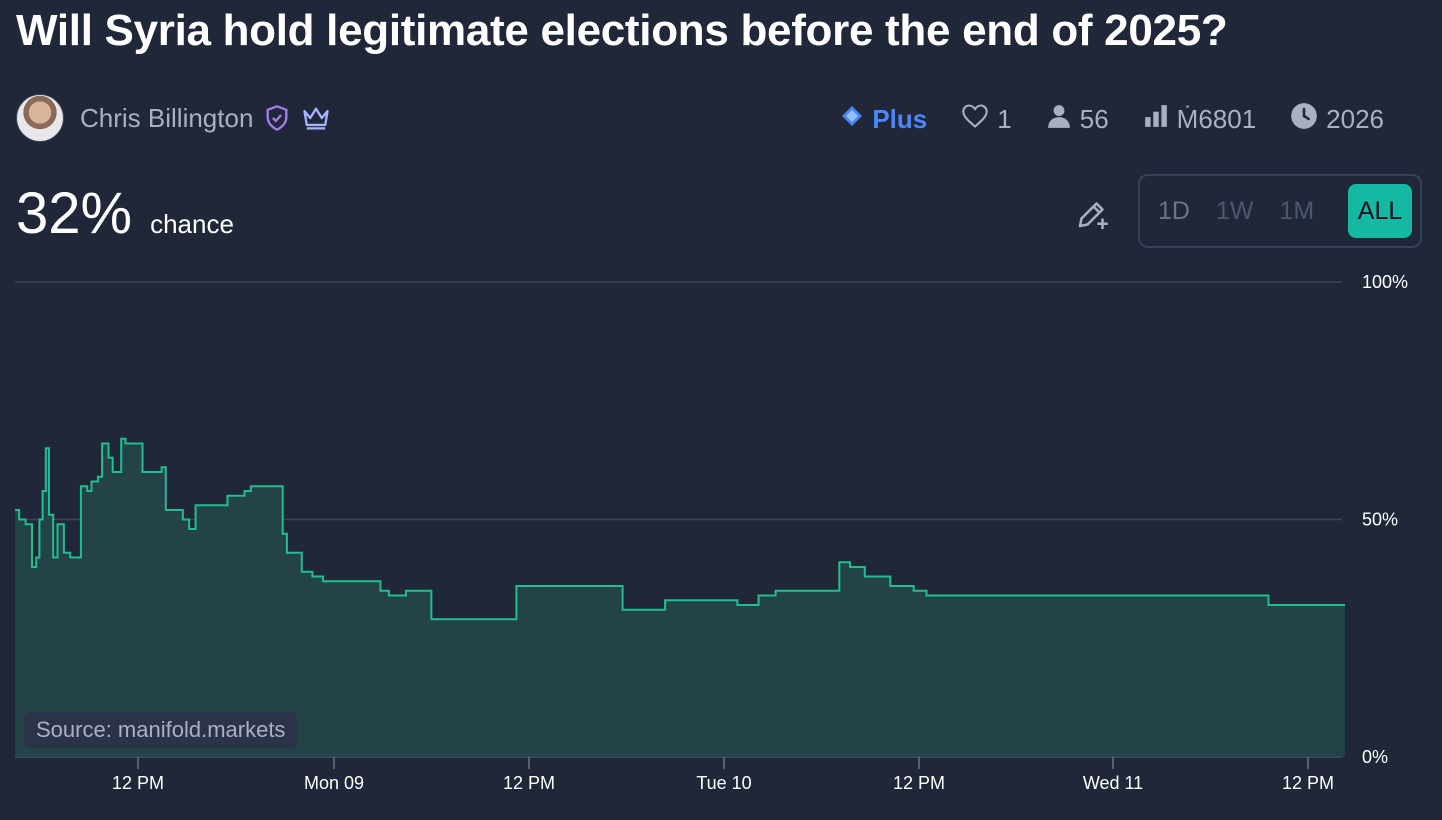 The width and height of the screenshot is (1442, 820). What do you see at coordinates (1216, 118) in the screenshot?
I see `volume-amount: Ṁ6801` at bounding box center [1216, 118].